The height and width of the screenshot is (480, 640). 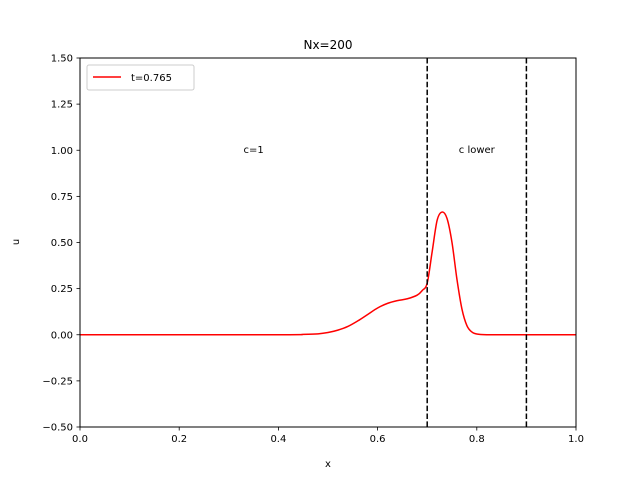 I want to click on x-tick-label: 0.6, so click(x=378, y=439).